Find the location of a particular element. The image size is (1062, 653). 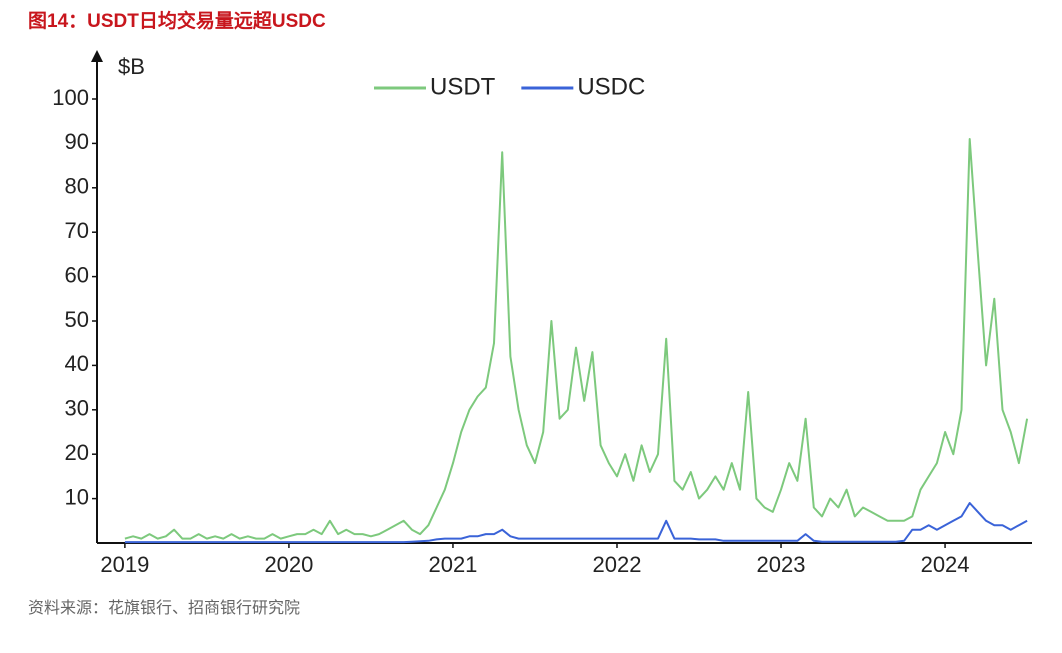

y-tick-label: 70 is located at coordinates (77, 230).